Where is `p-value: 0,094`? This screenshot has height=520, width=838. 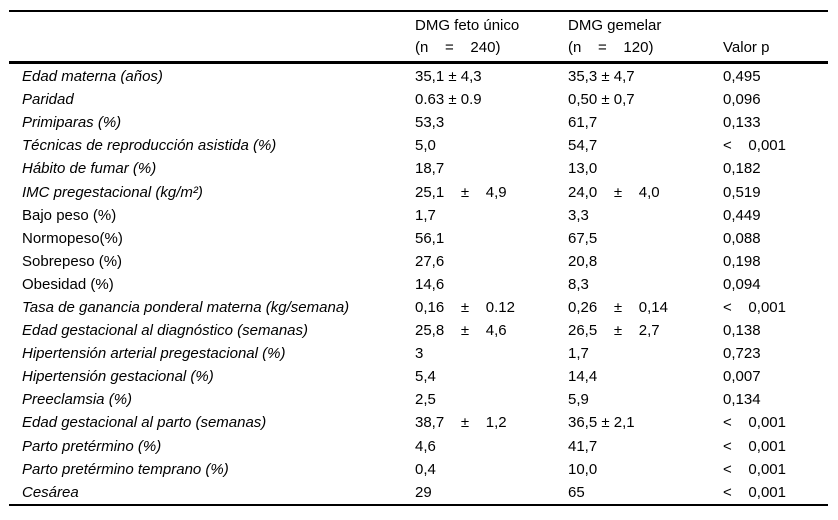
p-value: 0,094 is located at coordinates (742, 284).